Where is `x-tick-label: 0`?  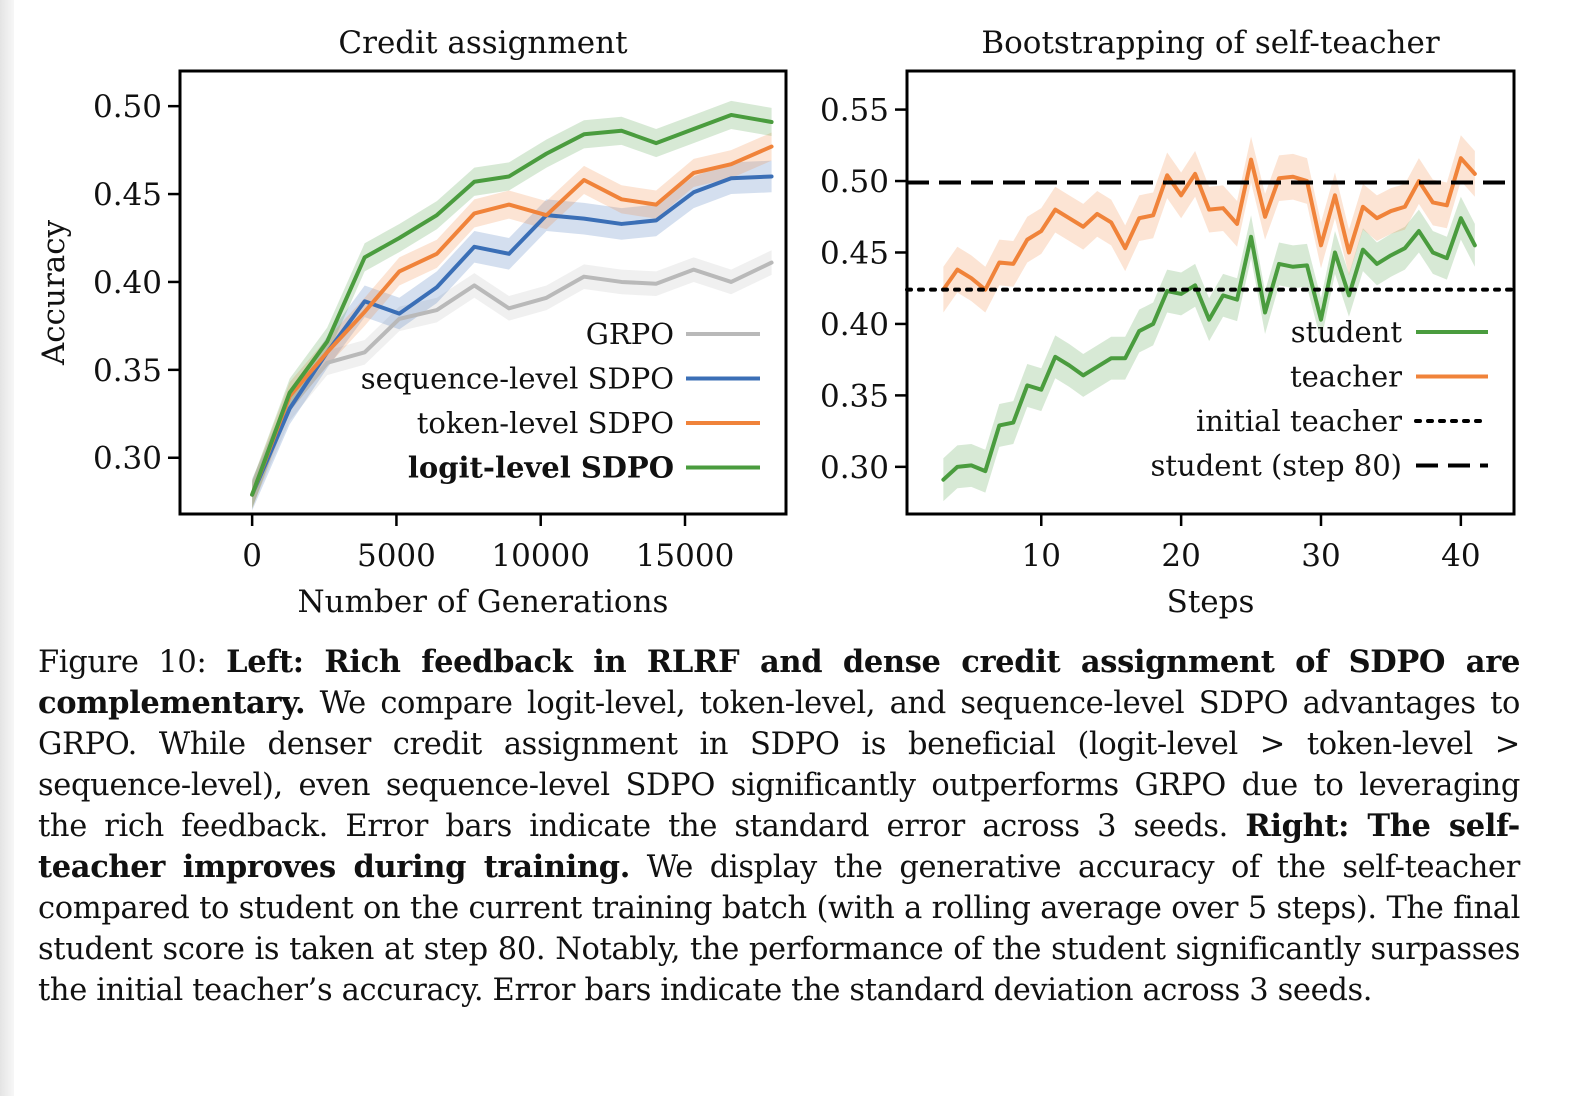 x-tick-label: 0 is located at coordinates (252, 556).